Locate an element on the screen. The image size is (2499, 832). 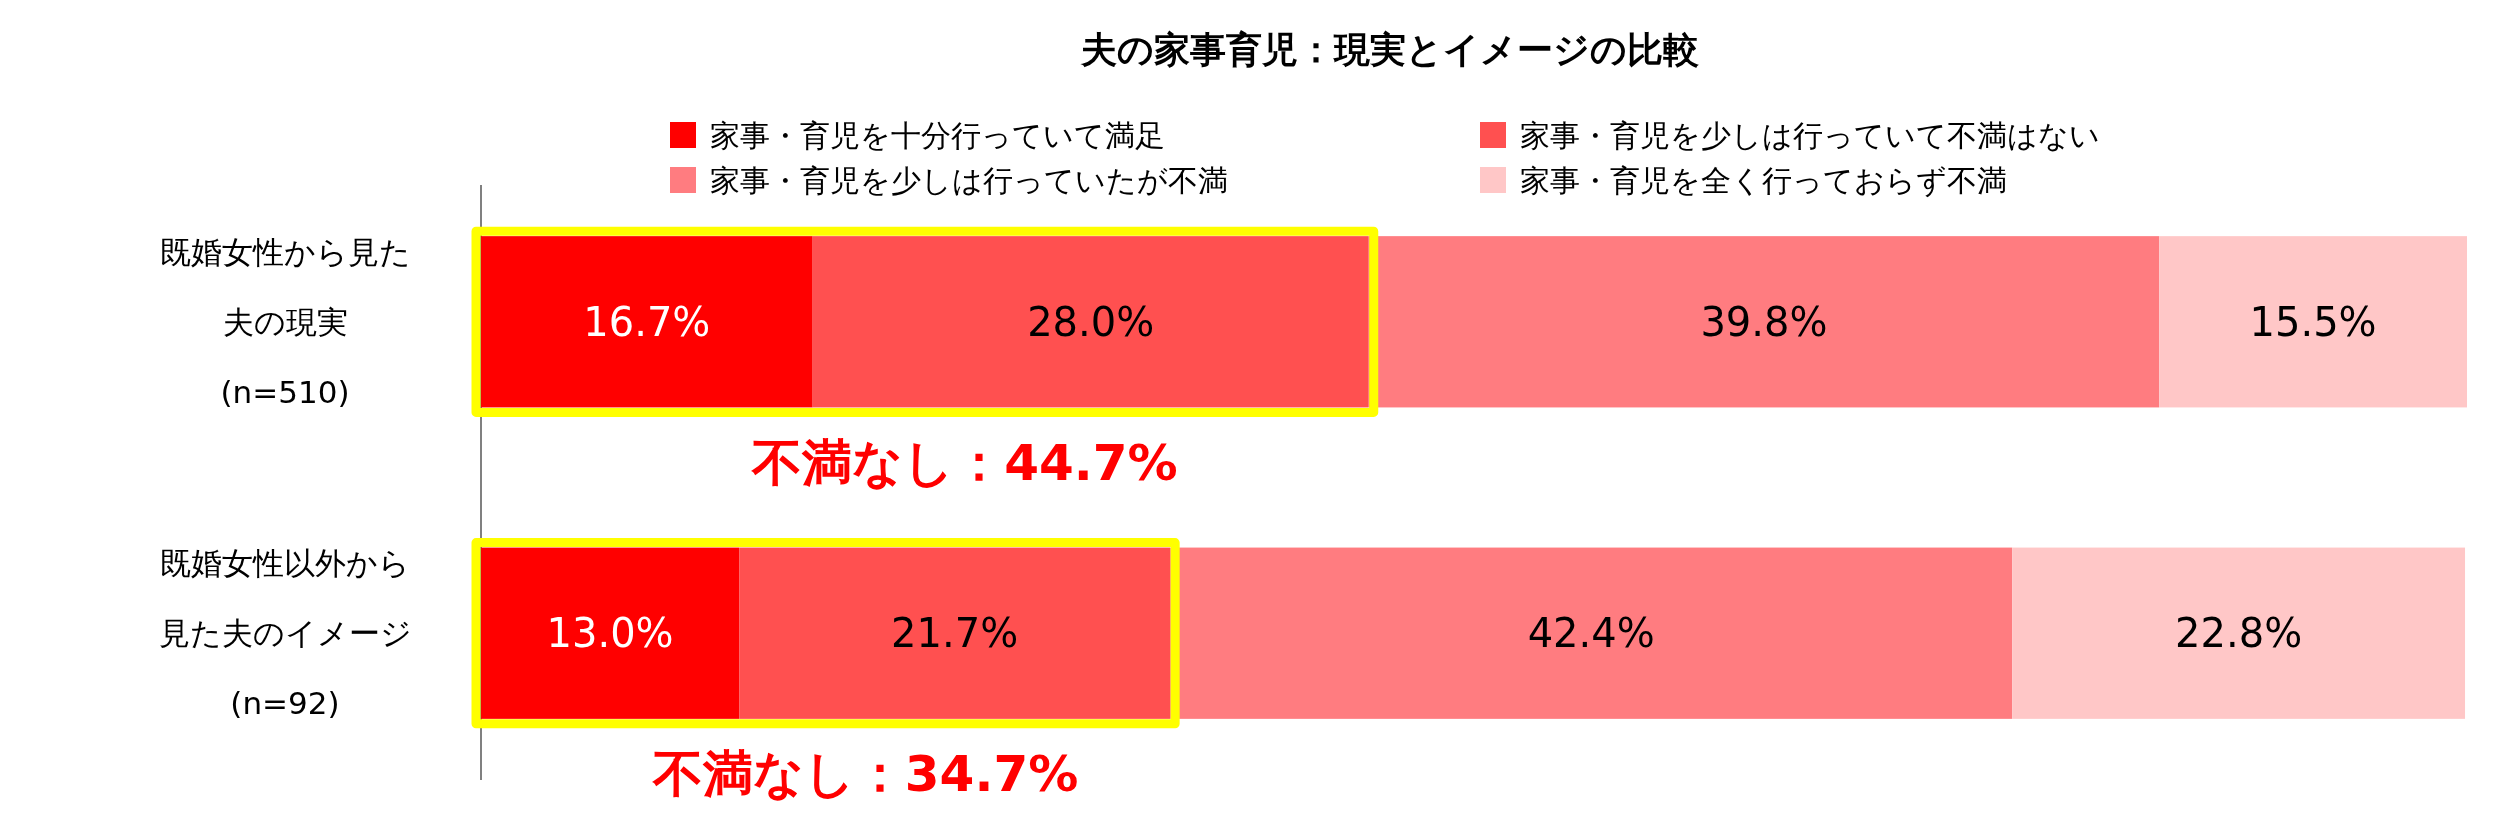
legend-label: 家事・育児を全く行っておらず不満 is located at coordinates (1763, 180).